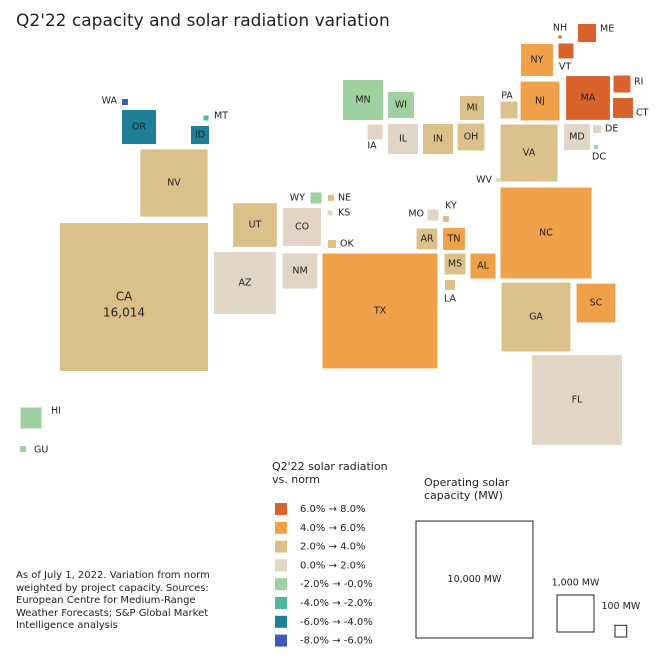 The width and height of the screenshot is (660, 660). I want to click on legend-label: -8.0% → -6.0%, so click(336, 641).